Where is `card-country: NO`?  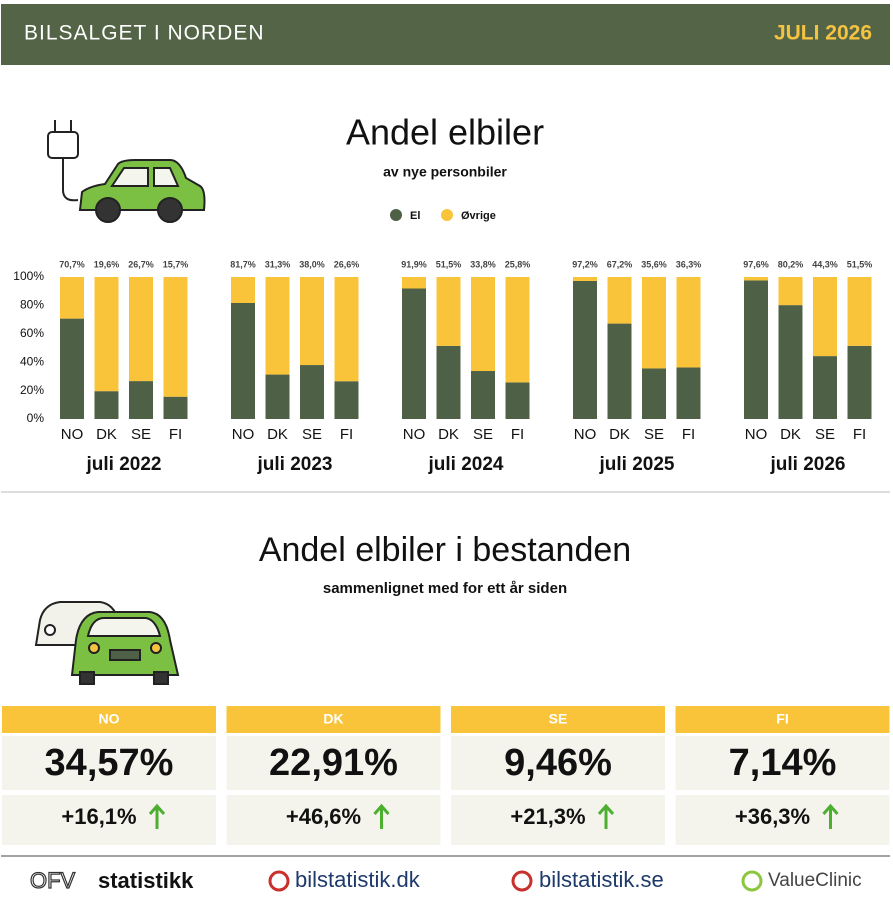
card-country: NO is located at coordinates (109, 719).